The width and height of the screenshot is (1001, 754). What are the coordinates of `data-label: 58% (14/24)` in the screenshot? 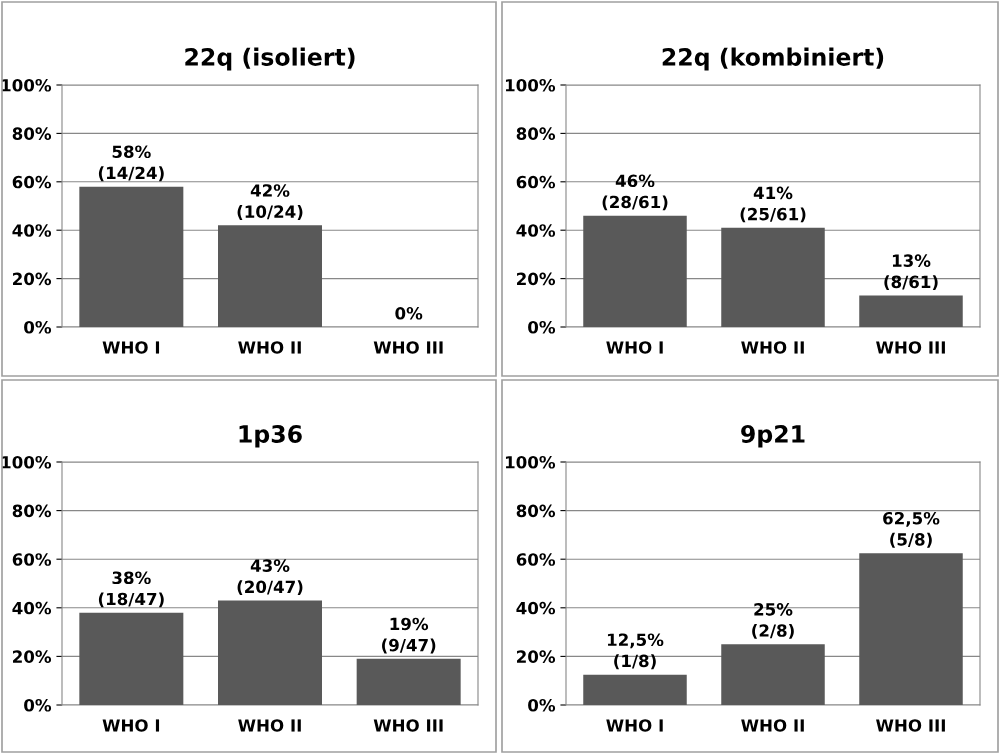 It's located at (131, 163).